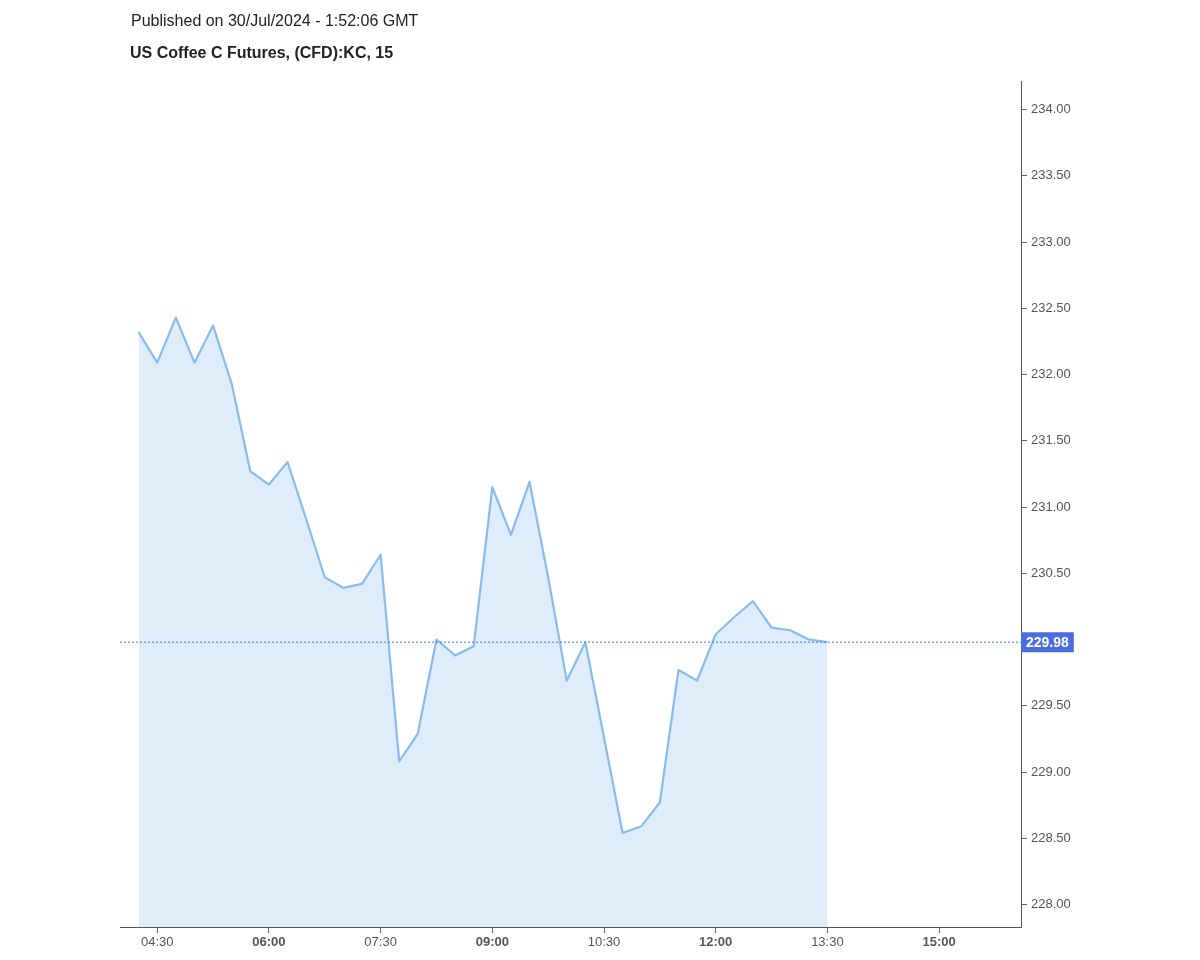 This screenshot has height=960, width=1200. I want to click on x-tick-label: 13:30, so click(827, 942).